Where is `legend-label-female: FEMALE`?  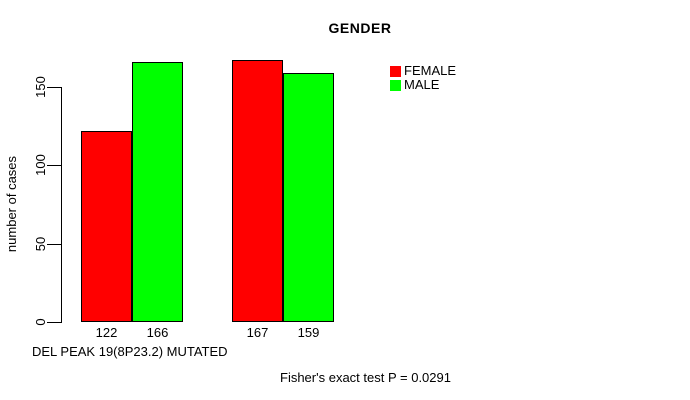
legend-label-female: FEMALE is located at coordinates (430, 70).